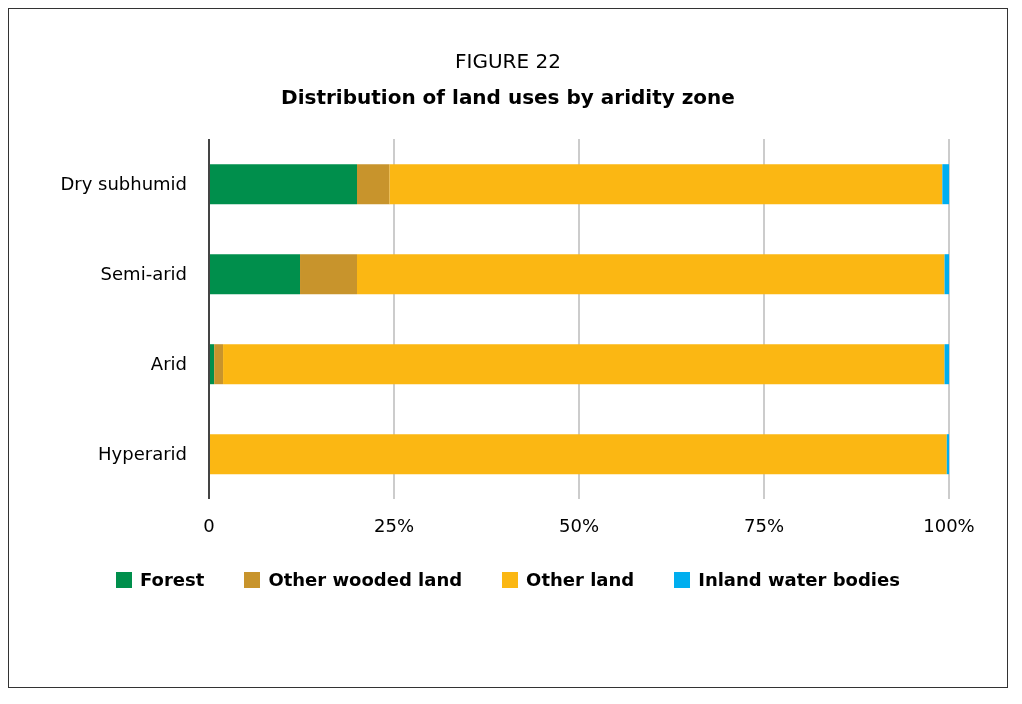 Image resolution: width=1022 pixels, height=704 pixels. Describe the element at coordinates (579, 525) in the screenshot. I see `x-tick-label: 50%` at that location.